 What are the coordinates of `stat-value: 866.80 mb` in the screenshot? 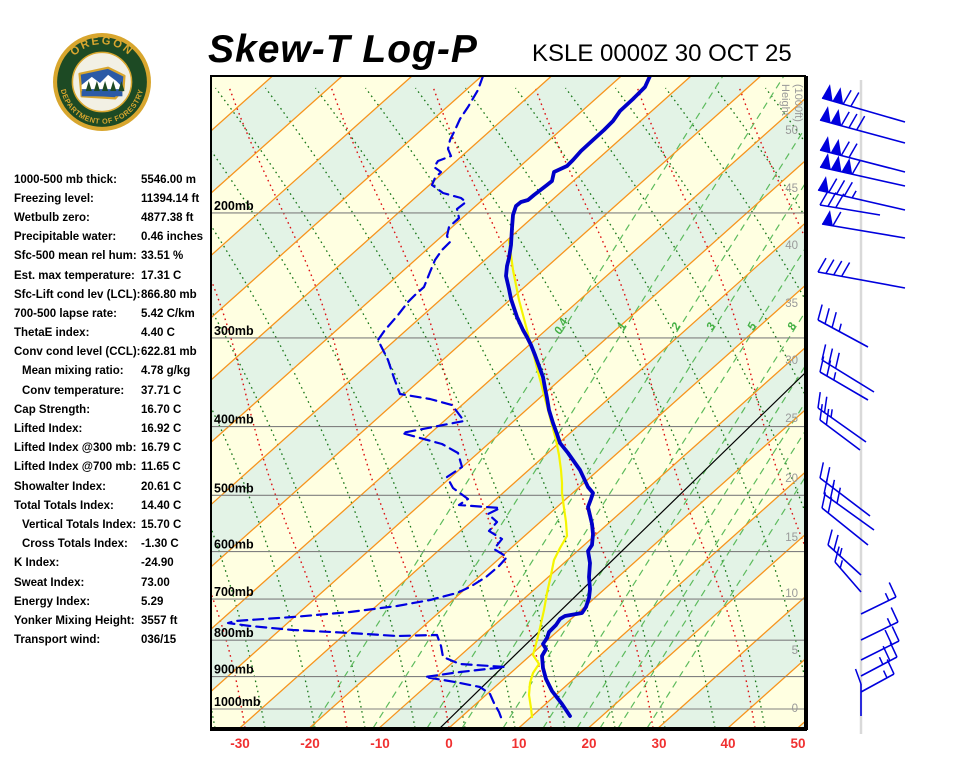 It's located at (169, 294).